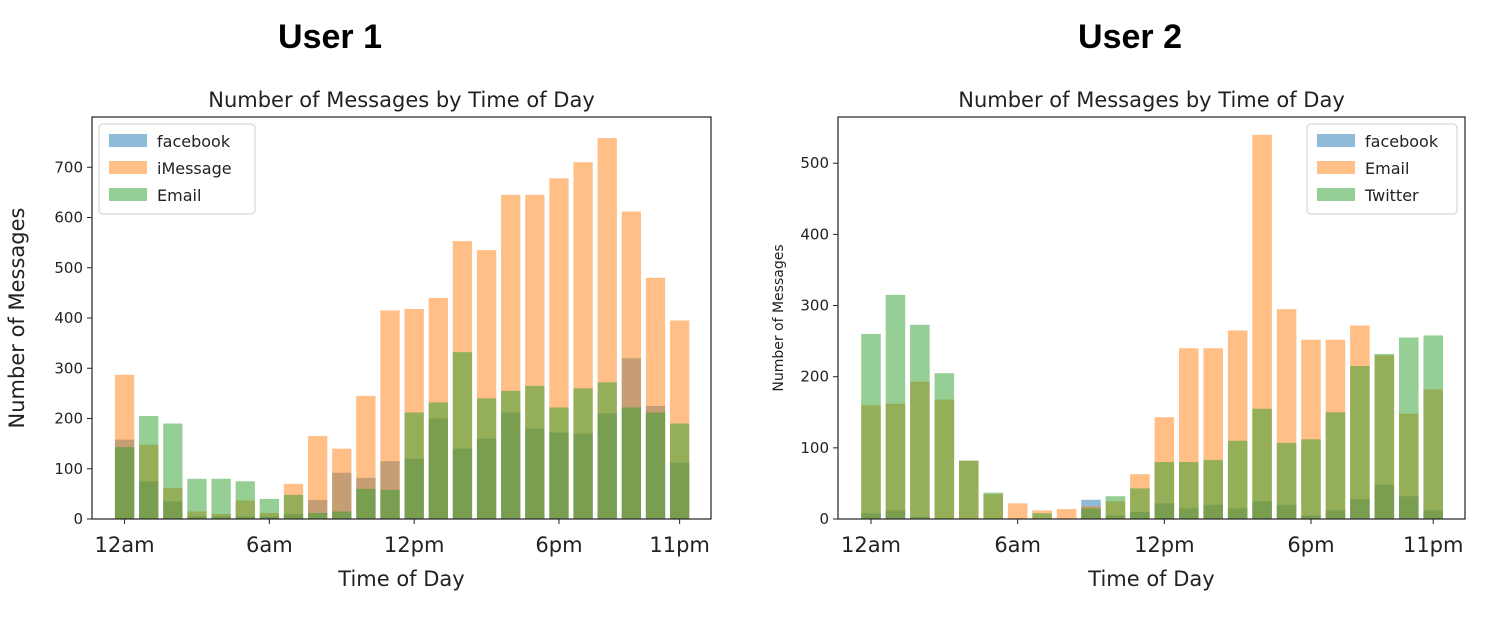  Describe the element at coordinates (1391, 195) in the screenshot. I see `legend-label-twitter: Twitter` at that location.